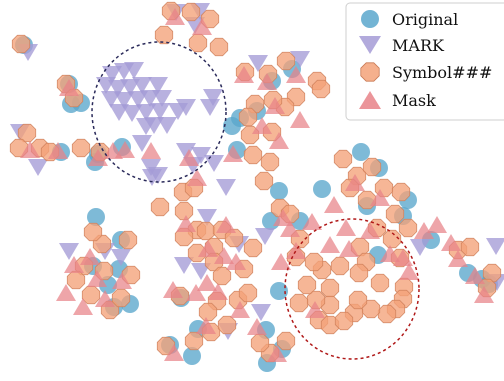 This screenshot has width=504, height=381. I want to click on legend-label-symbol: Symbol###, so click(442, 72).